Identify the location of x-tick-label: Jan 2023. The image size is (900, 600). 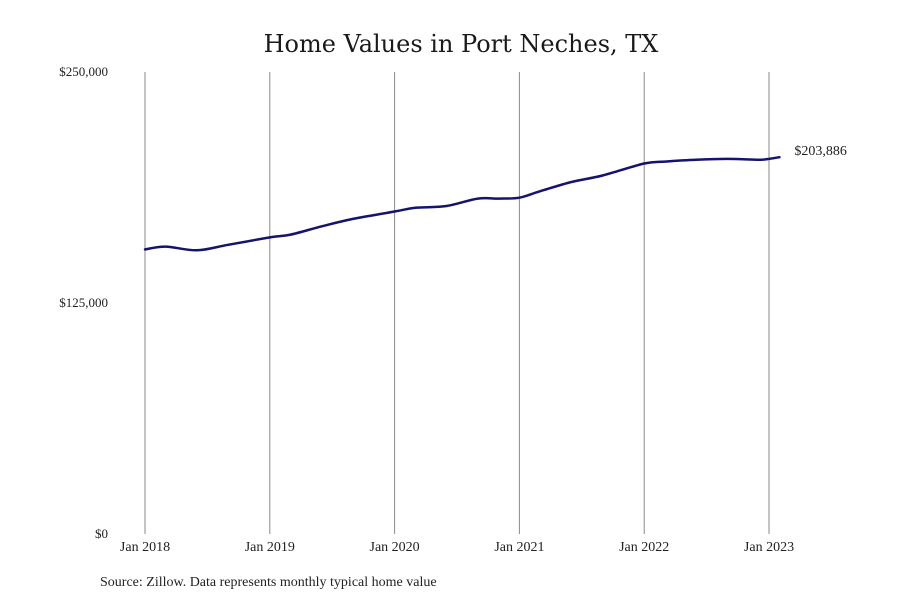
(769, 547).